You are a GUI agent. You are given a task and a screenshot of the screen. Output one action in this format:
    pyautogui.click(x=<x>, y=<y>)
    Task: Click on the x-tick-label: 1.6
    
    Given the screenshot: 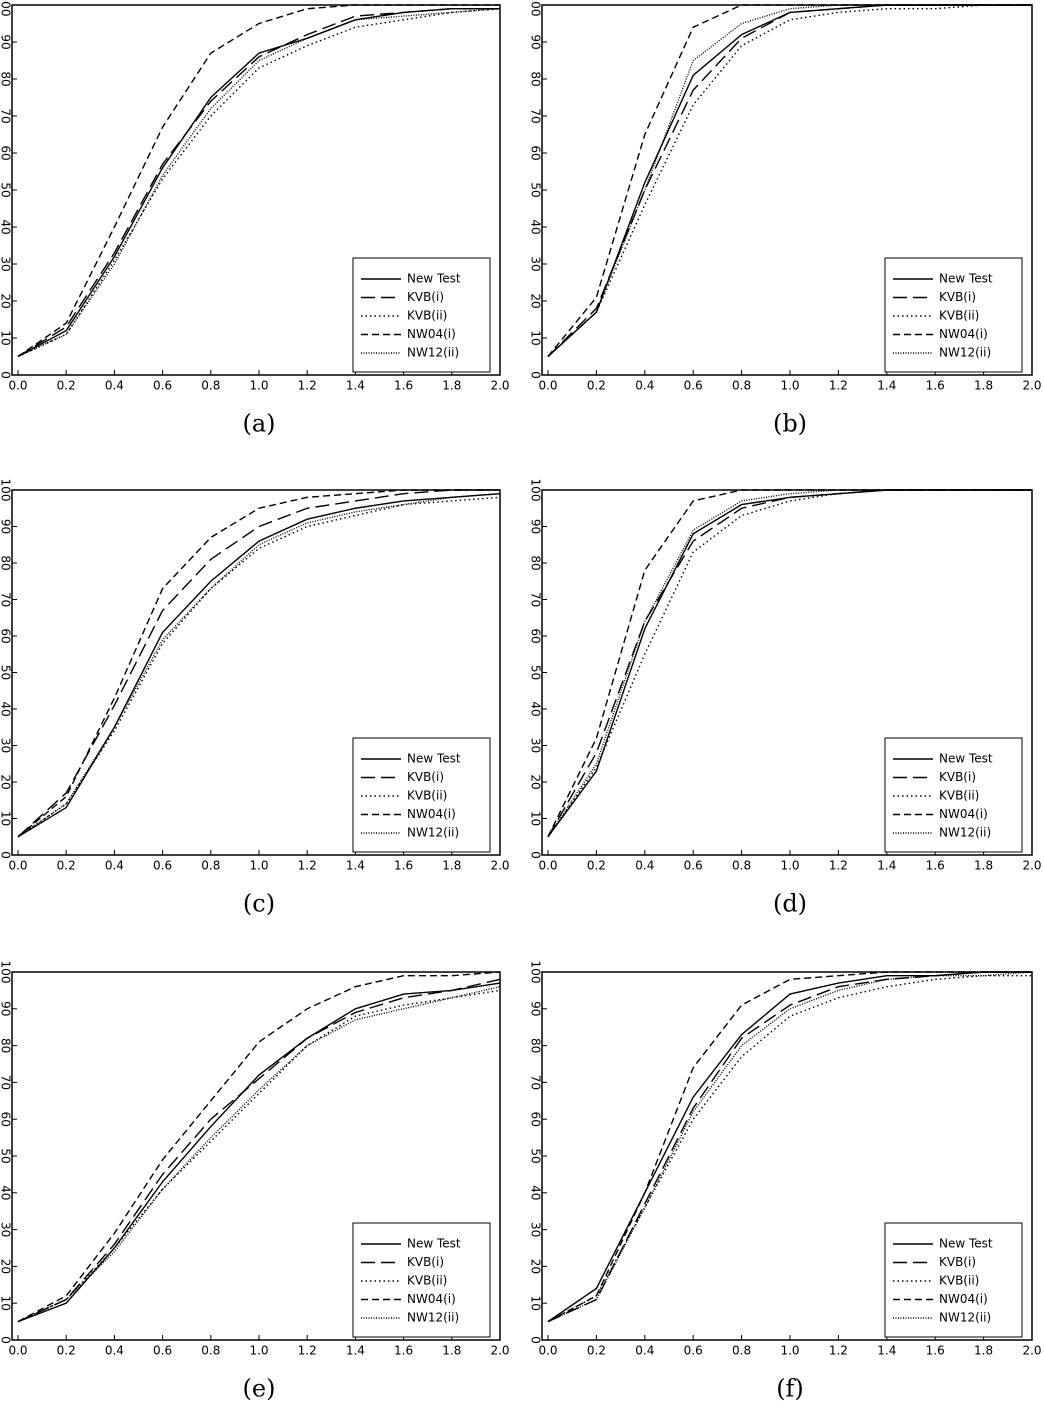 What is the action you would take?
    pyautogui.click(x=935, y=386)
    